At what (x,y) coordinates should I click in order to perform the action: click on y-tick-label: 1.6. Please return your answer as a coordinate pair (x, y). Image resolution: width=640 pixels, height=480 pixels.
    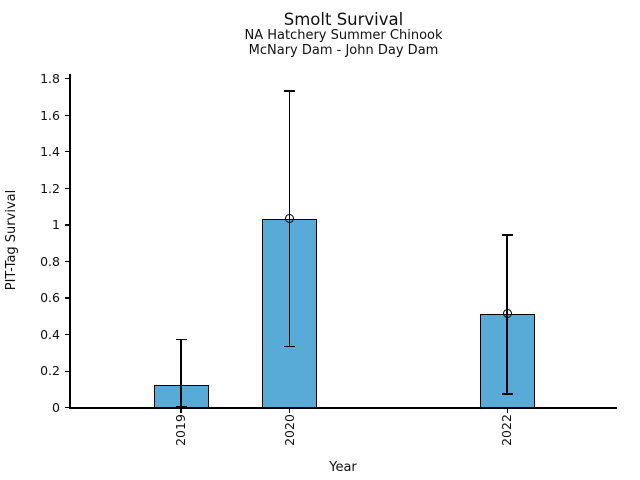
    Looking at the image, I should click on (50, 115).